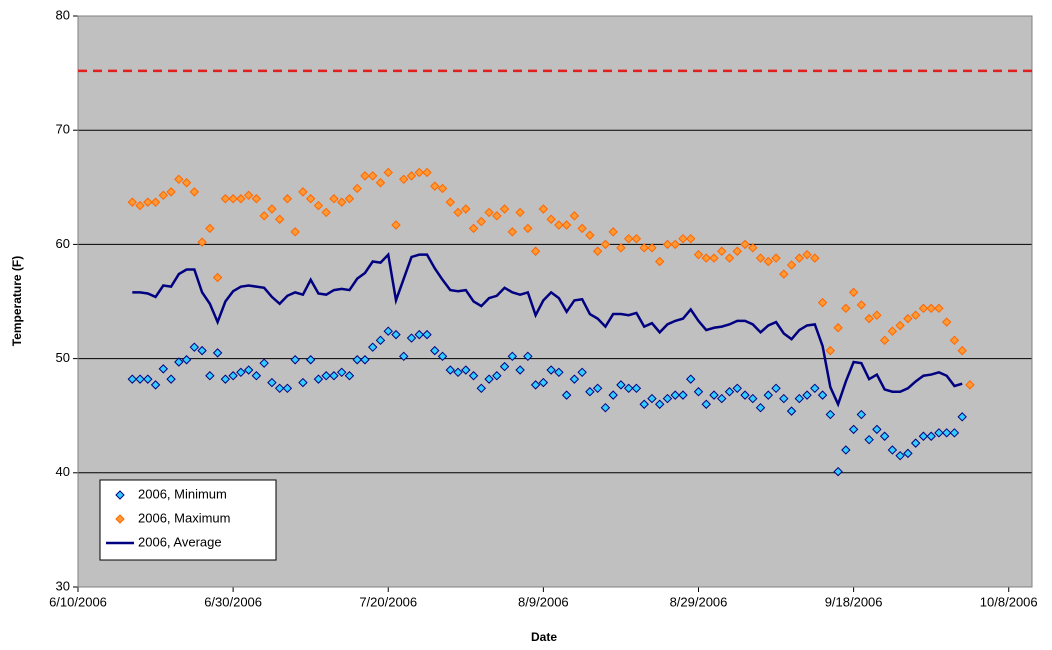 The width and height of the screenshot is (1052, 650). Describe the element at coordinates (120, 519) in the screenshot. I see `legend-swatch` at that location.